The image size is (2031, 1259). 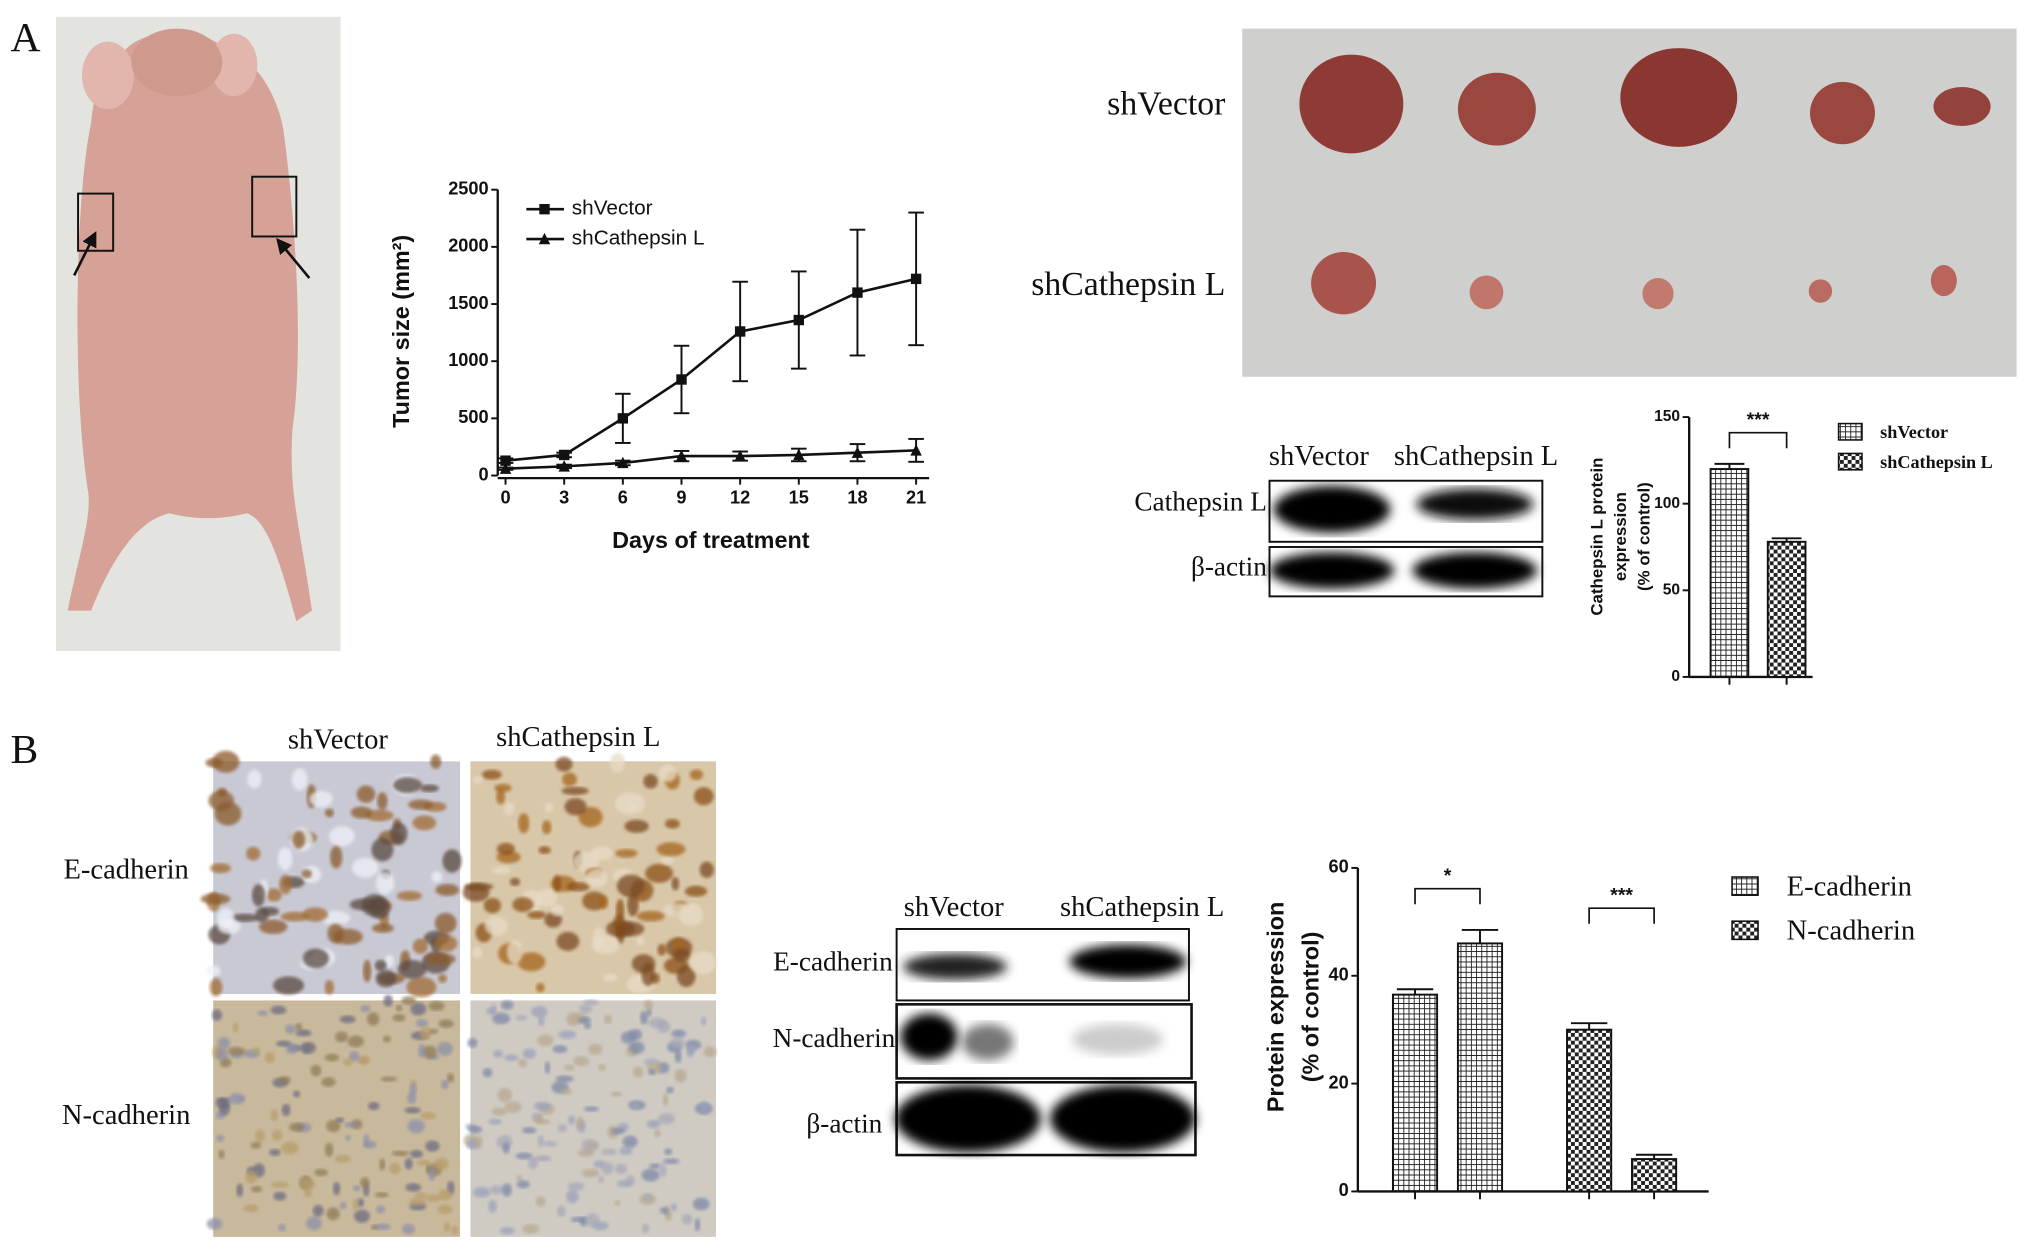 I want to click on y-axis-label: expression, so click(x=1620, y=536).